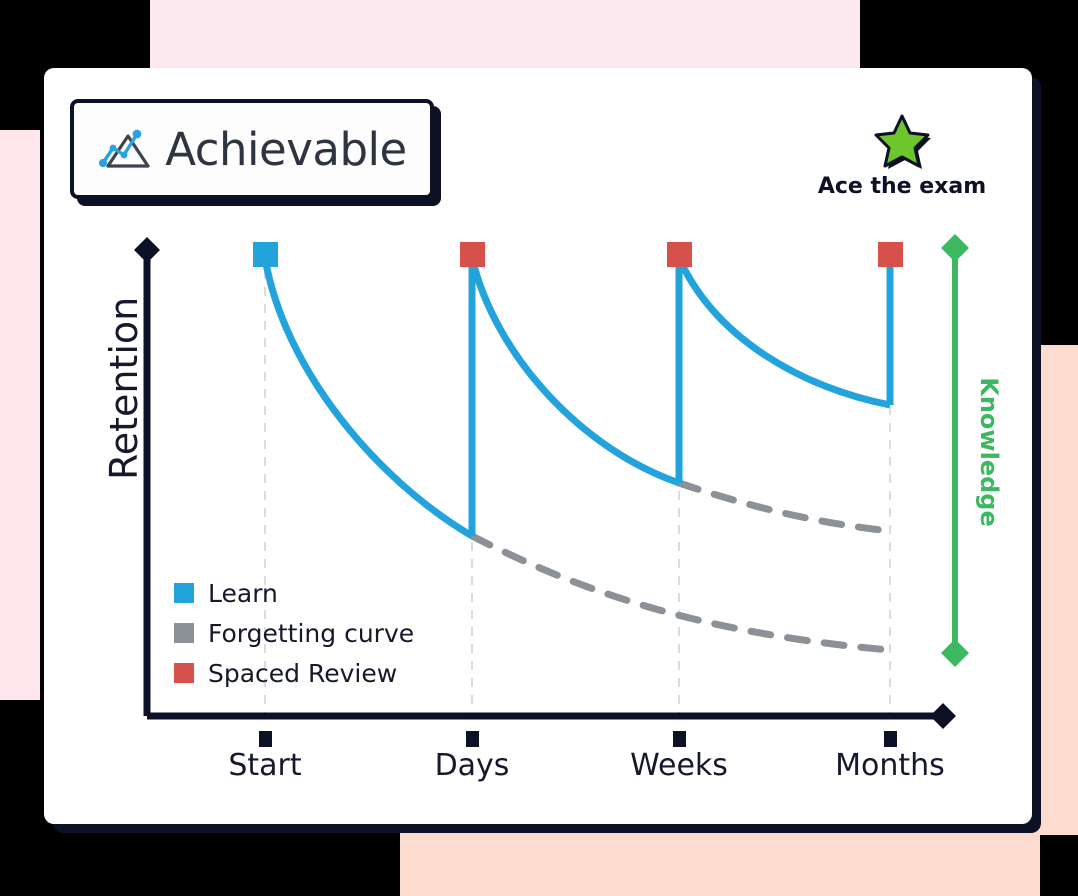 The width and height of the screenshot is (1078, 896). I want to click on square-swatch-gray-icon, so click(184, 633).